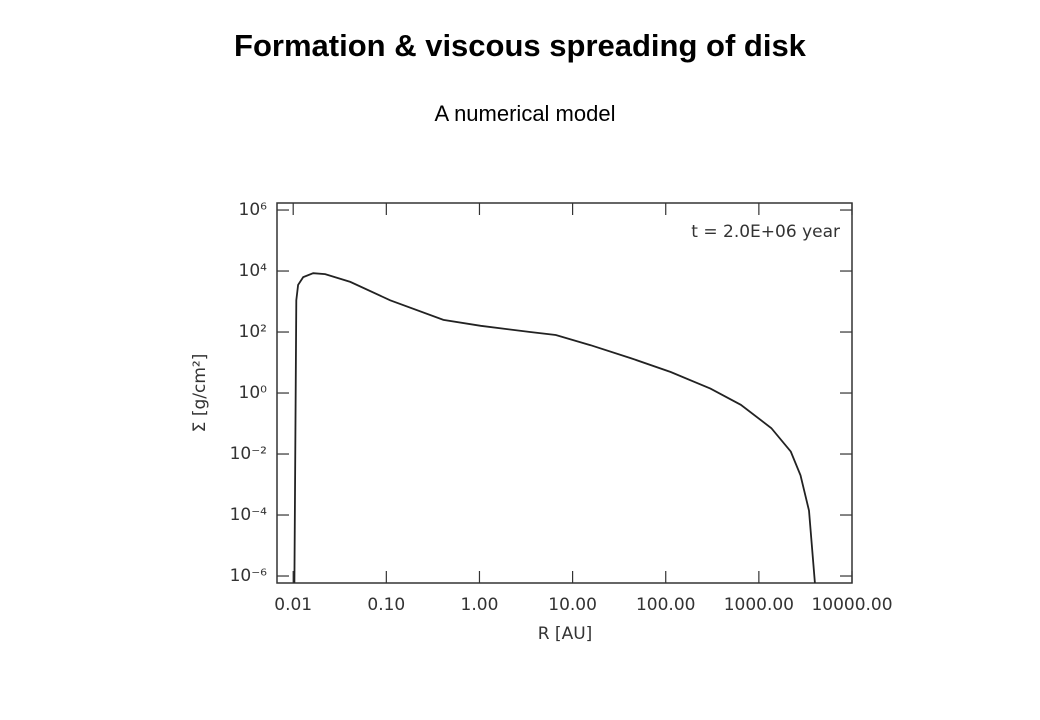 The width and height of the screenshot is (1040, 720). What do you see at coordinates (253, 210) in the screenshot?
I see `y-tick-label: 10⁶` at bounding box center [253, 210].